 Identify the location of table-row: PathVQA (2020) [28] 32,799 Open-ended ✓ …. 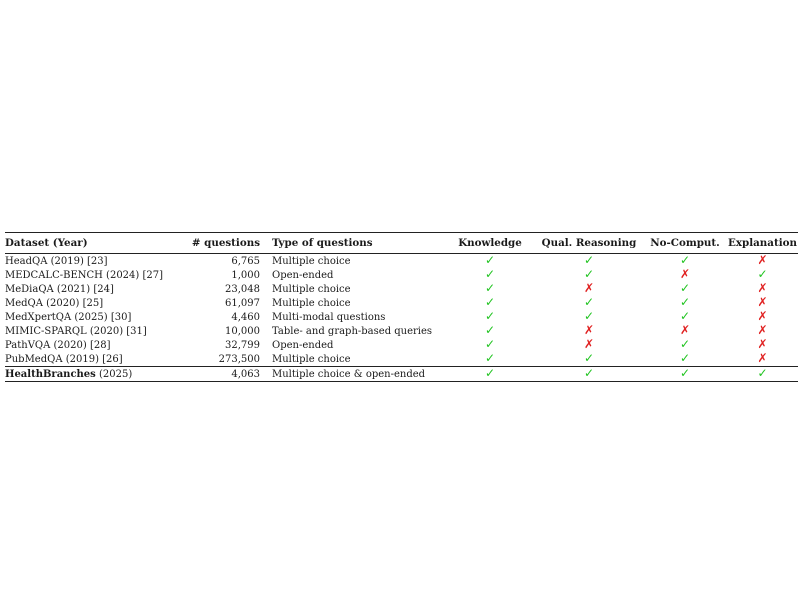
(401, 345).